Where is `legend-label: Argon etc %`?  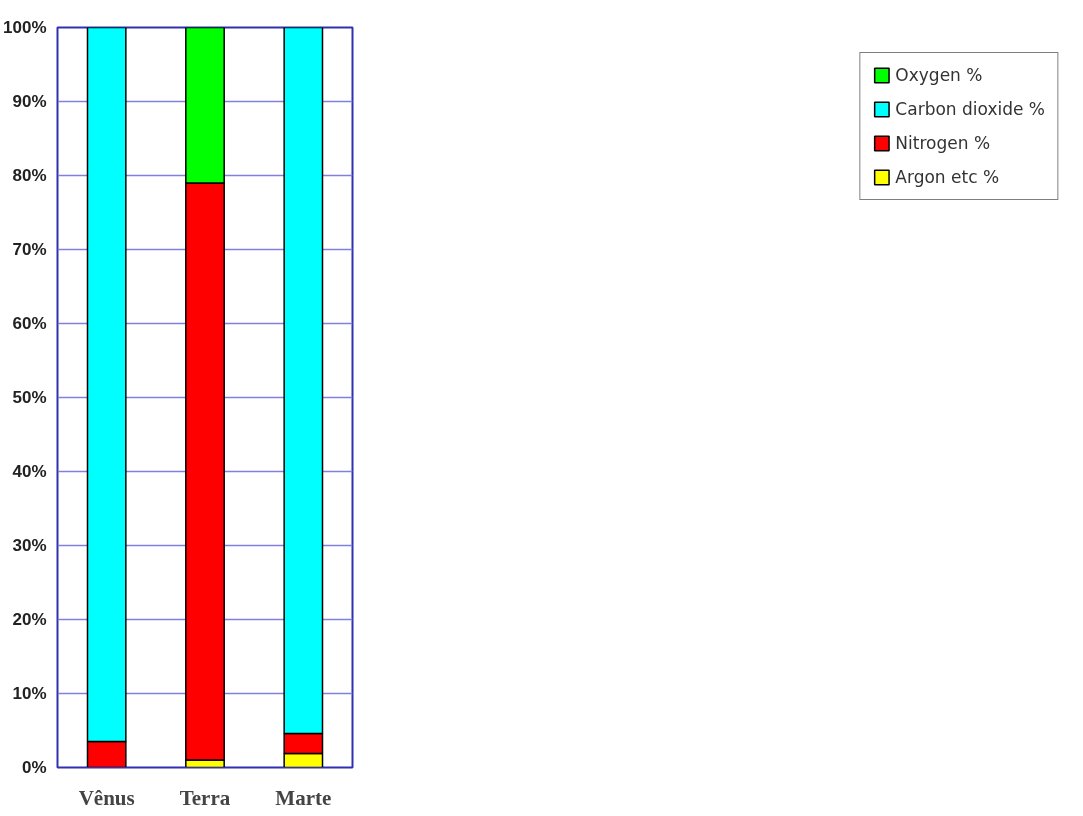
legend-label: Argon etc % is located at coordinates (947, 177).